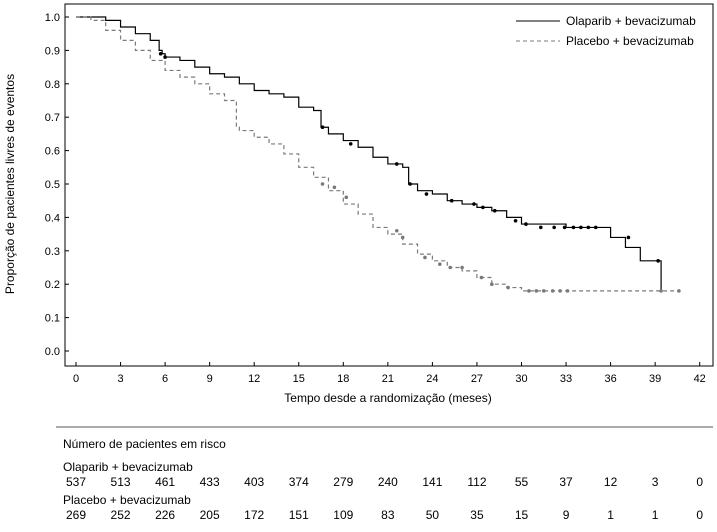  I want to click on risk-value-placebo: 269, so click(76, 515).